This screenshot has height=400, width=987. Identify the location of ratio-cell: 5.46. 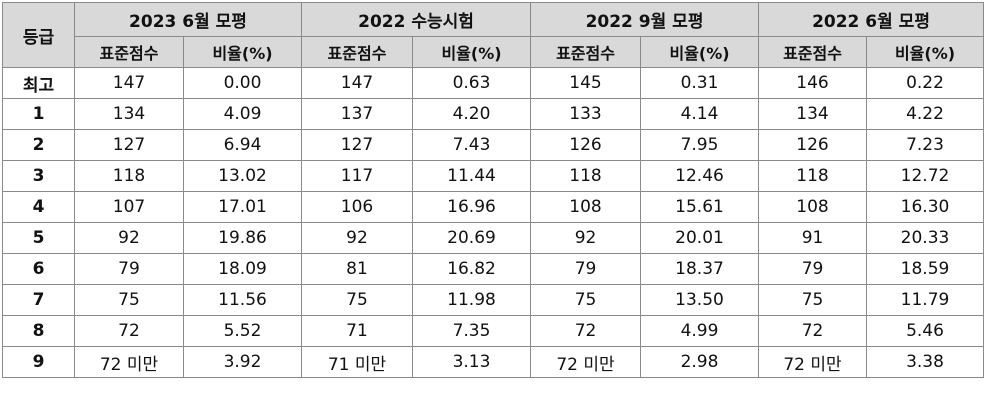
(925, 331).